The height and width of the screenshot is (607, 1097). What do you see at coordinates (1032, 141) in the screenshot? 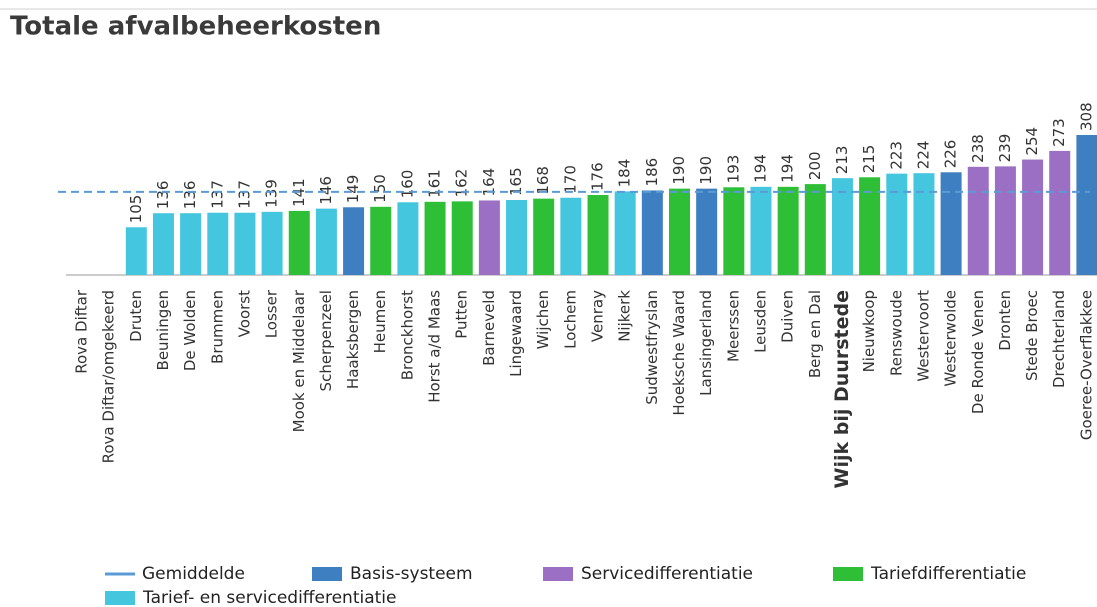
I see `value-label: 254` at bounding box center [1032, 141].